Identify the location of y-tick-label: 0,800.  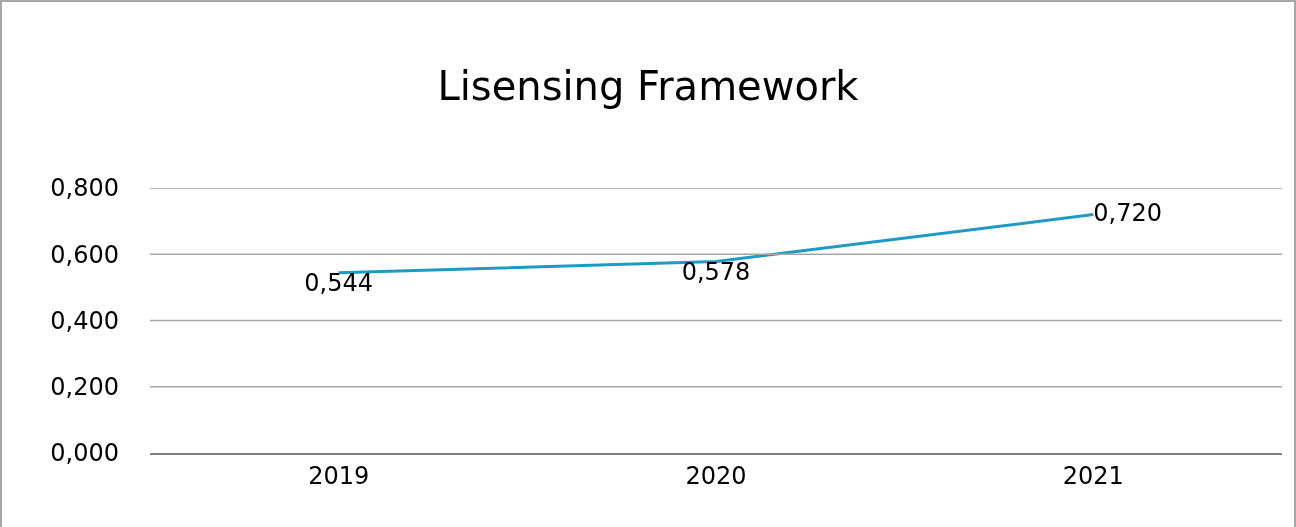
(84, 188).